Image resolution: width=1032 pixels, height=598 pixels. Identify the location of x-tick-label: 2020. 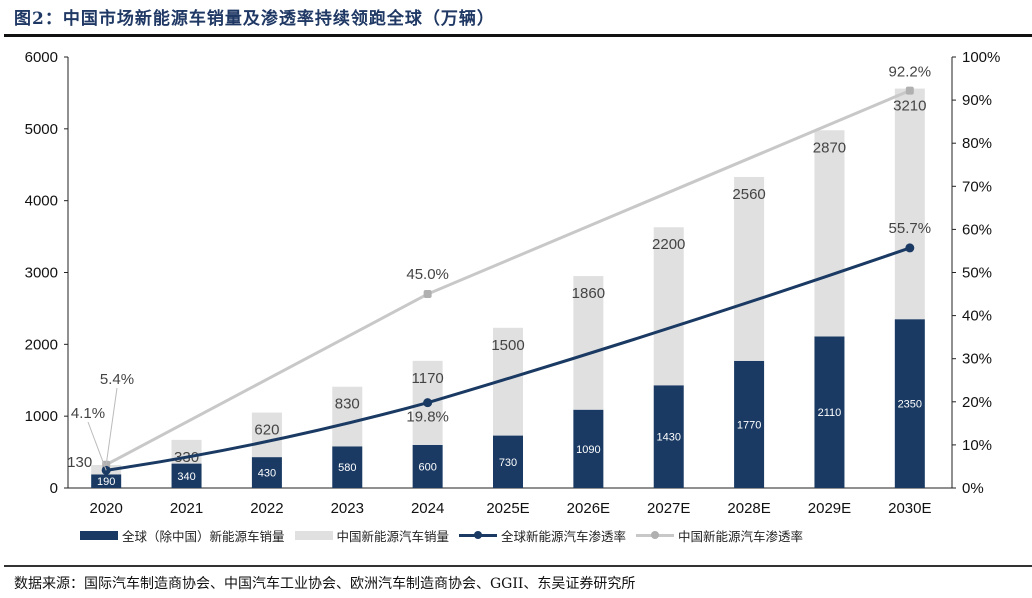
(105, 508).